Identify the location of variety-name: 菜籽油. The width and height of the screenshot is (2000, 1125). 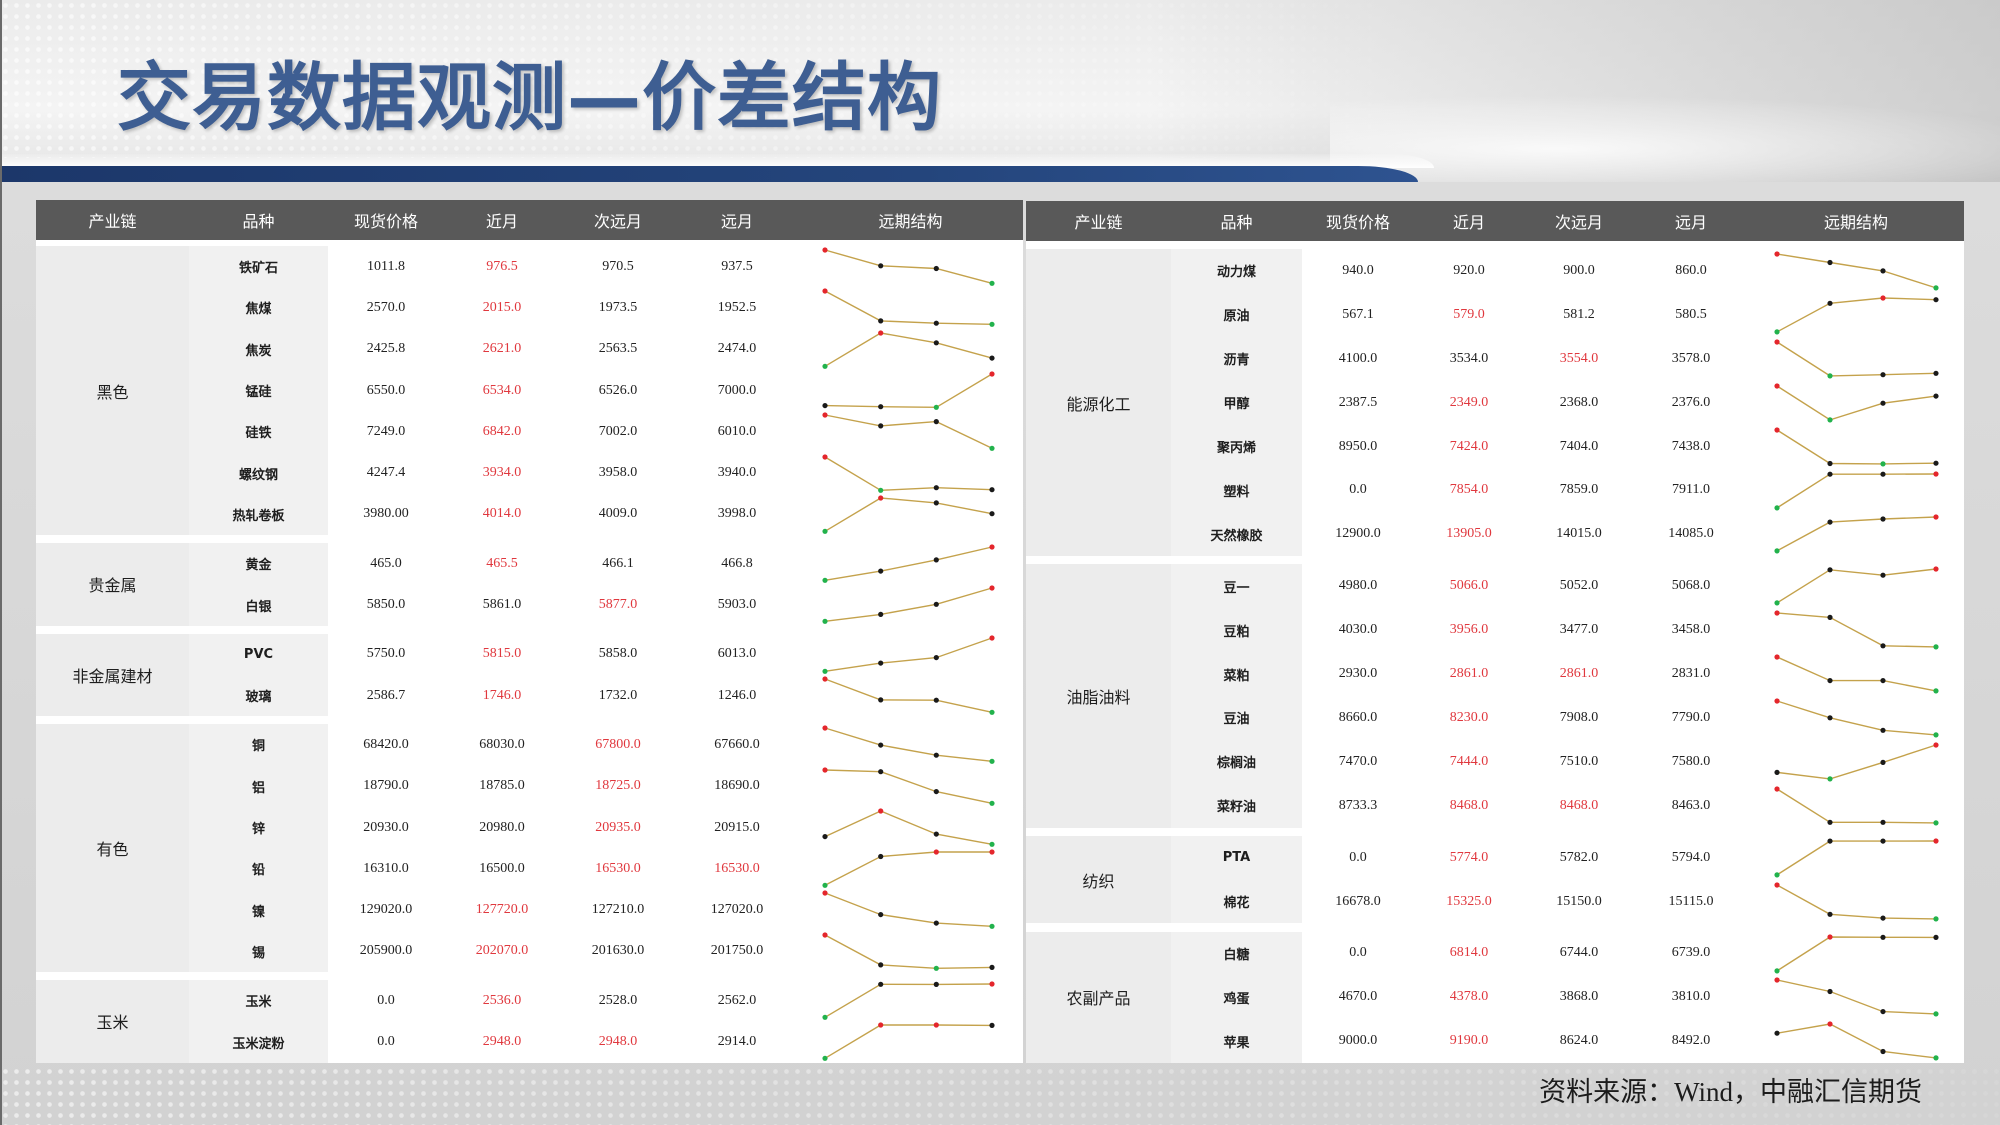
(1236, 808).